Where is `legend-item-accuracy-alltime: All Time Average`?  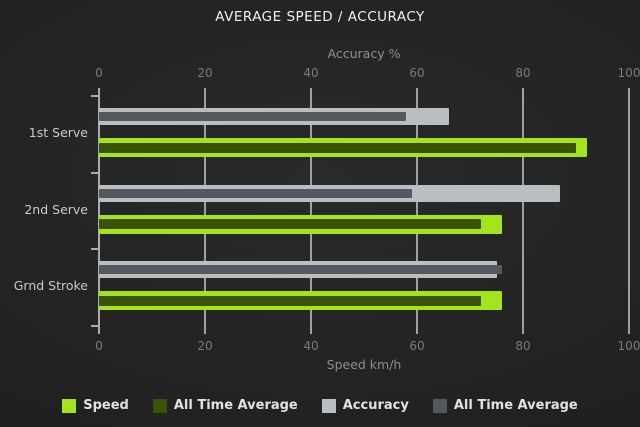
legend-item-accuracy-alltime: All Time Average is located at coordinates (505, 405).